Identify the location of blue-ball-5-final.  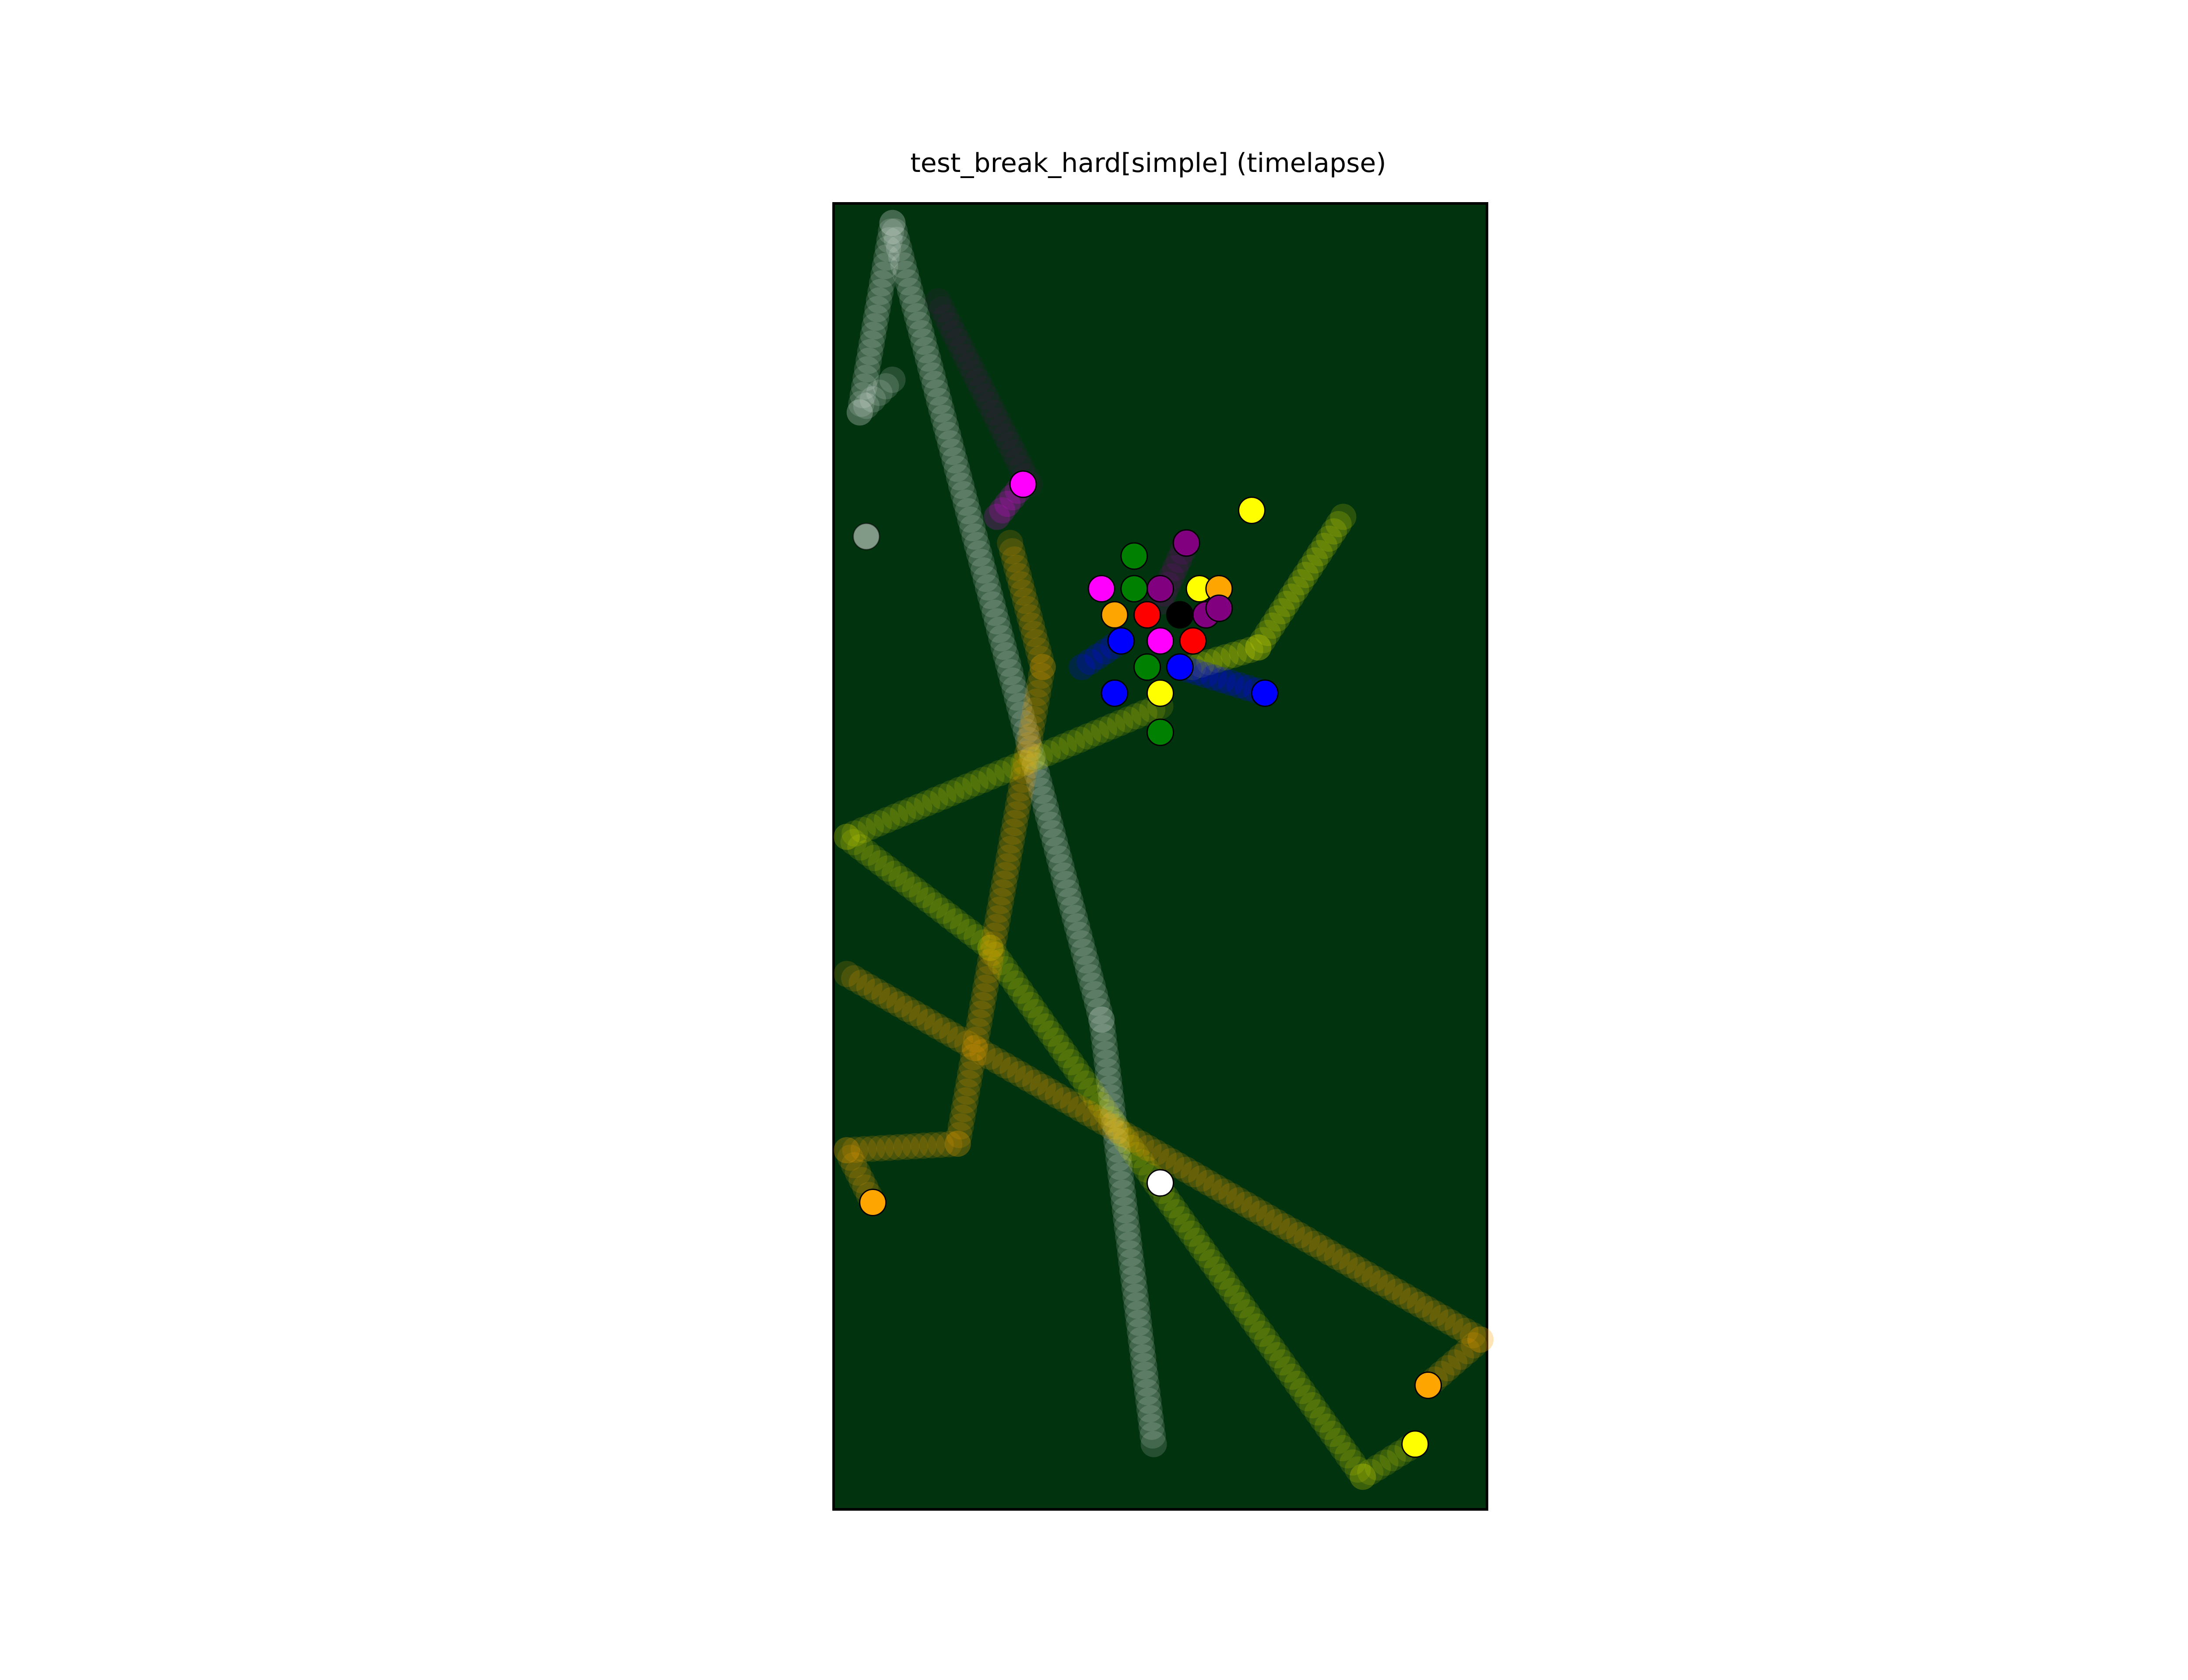
(1265, 693).